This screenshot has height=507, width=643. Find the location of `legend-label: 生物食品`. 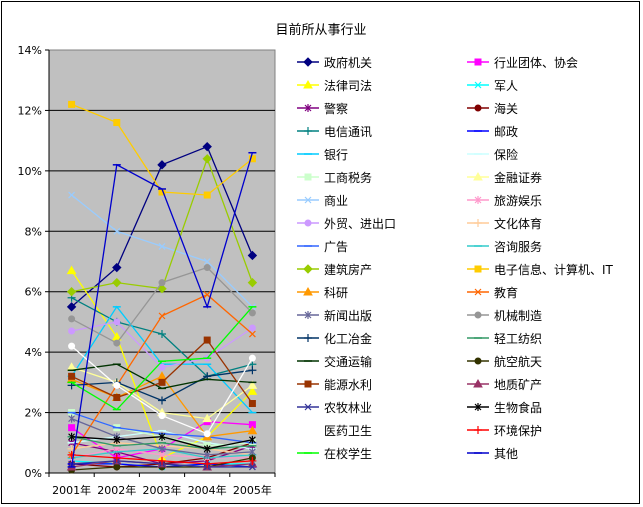

legend-label: 生物食品 is located at coordinates (518, 407).